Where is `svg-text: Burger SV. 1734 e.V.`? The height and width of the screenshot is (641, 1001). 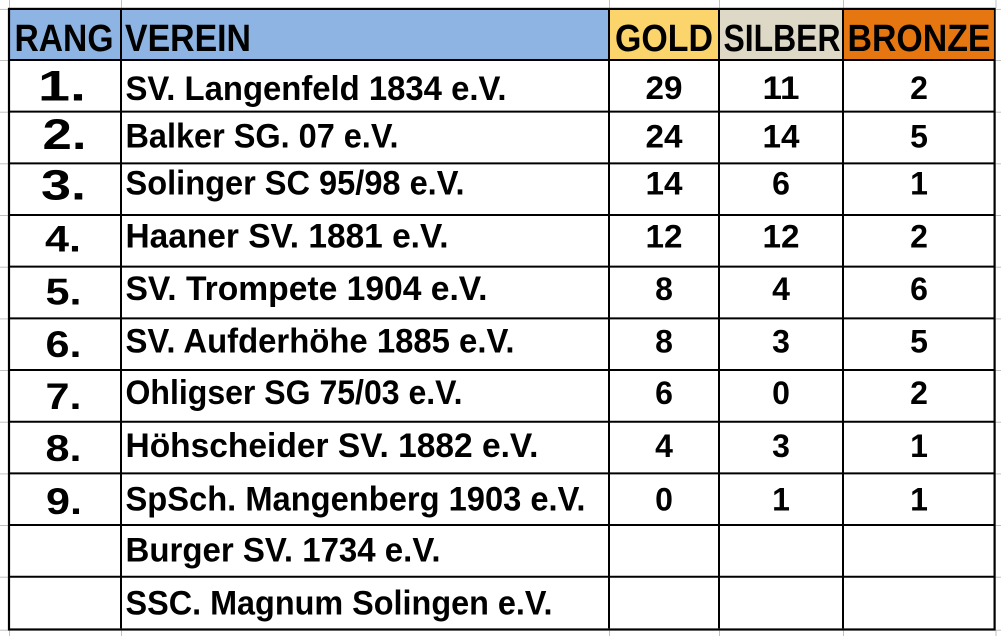
svg-text: Burger SV. 1734 e.V. is located at coordinates (283, 551).